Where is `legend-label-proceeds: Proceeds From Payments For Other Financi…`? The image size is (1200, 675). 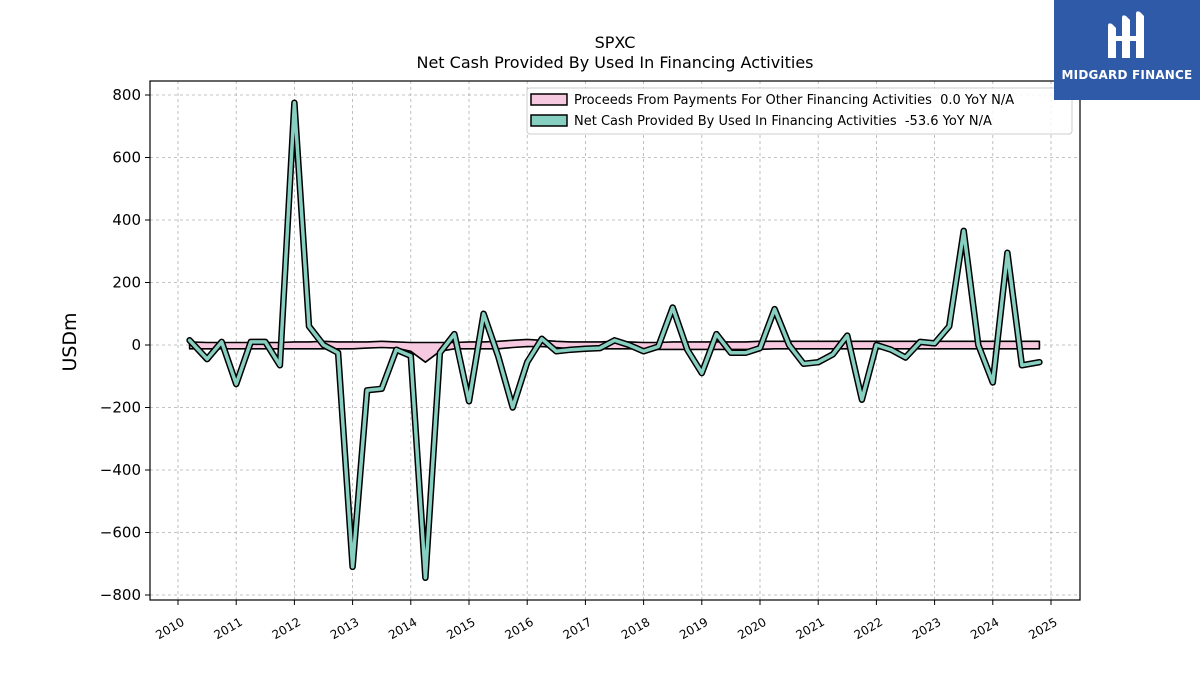 legend-label-proceeds: Proceeds From Payments For Other Financi… is located at coordinates (794, 100).